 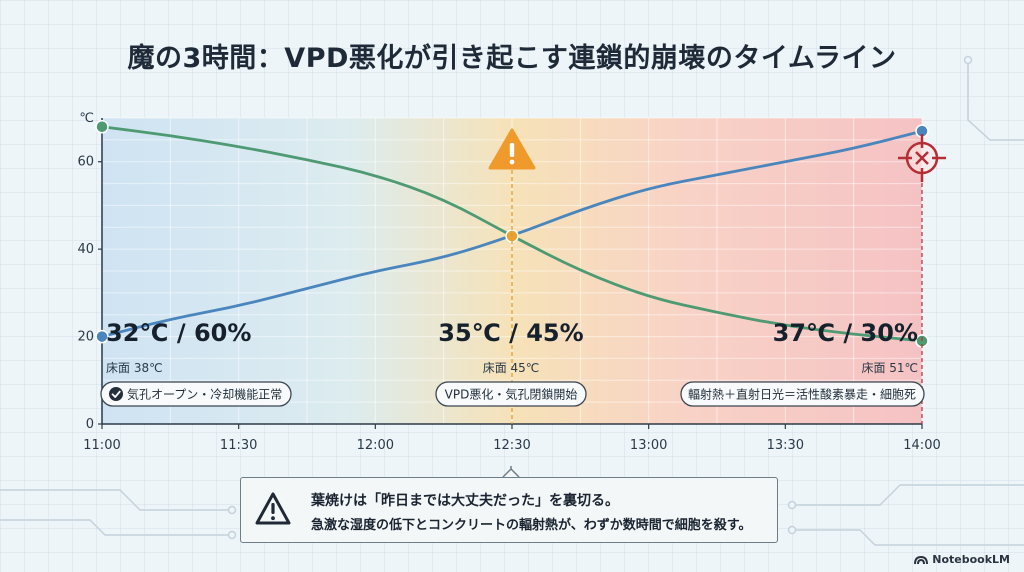 I want to click on brand-label: NotebookLM, so click(x=971, y=559).